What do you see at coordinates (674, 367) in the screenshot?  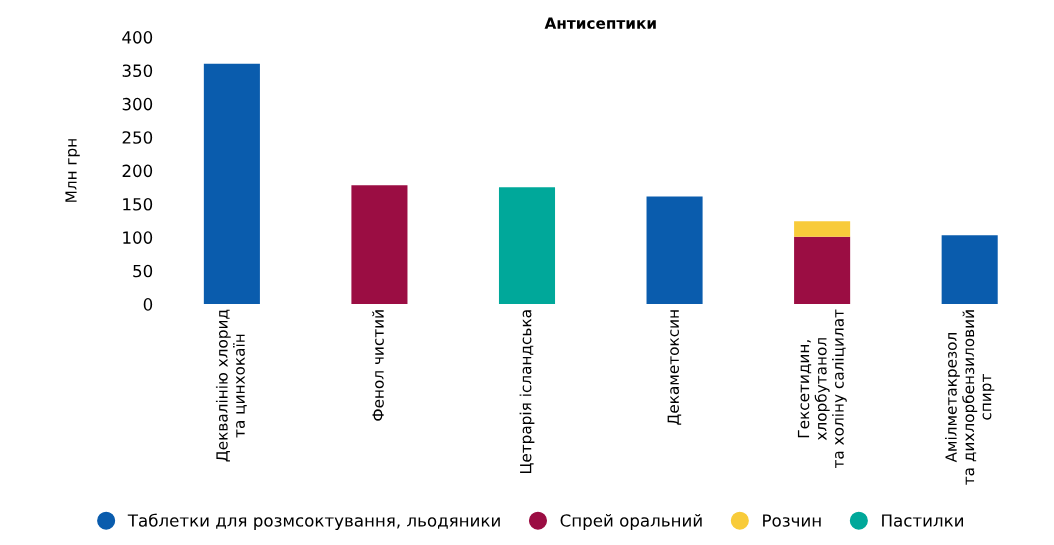 I see `x-tick-label: Декаметоксин` at bounding box center [674, 367].